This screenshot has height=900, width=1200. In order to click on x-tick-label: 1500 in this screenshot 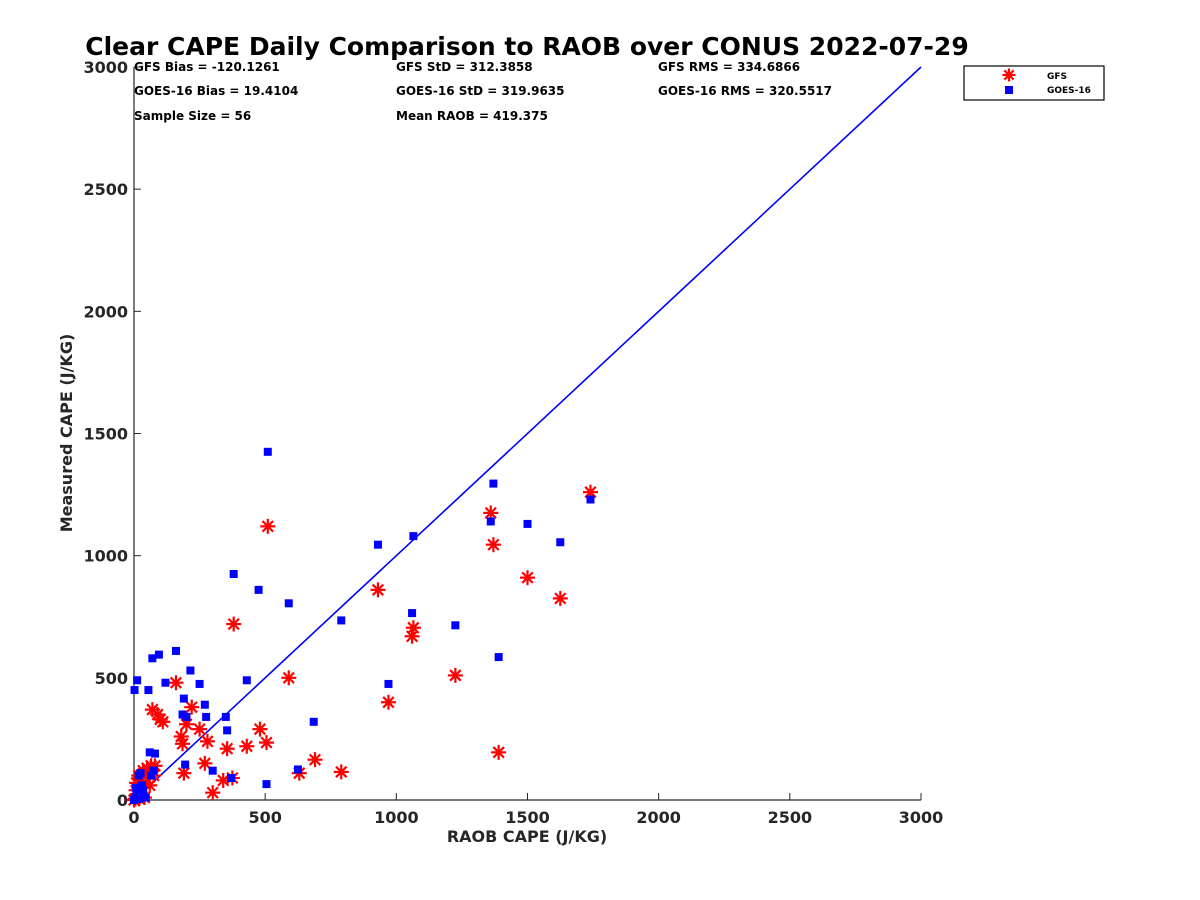, I will do `click(527, 817)`.